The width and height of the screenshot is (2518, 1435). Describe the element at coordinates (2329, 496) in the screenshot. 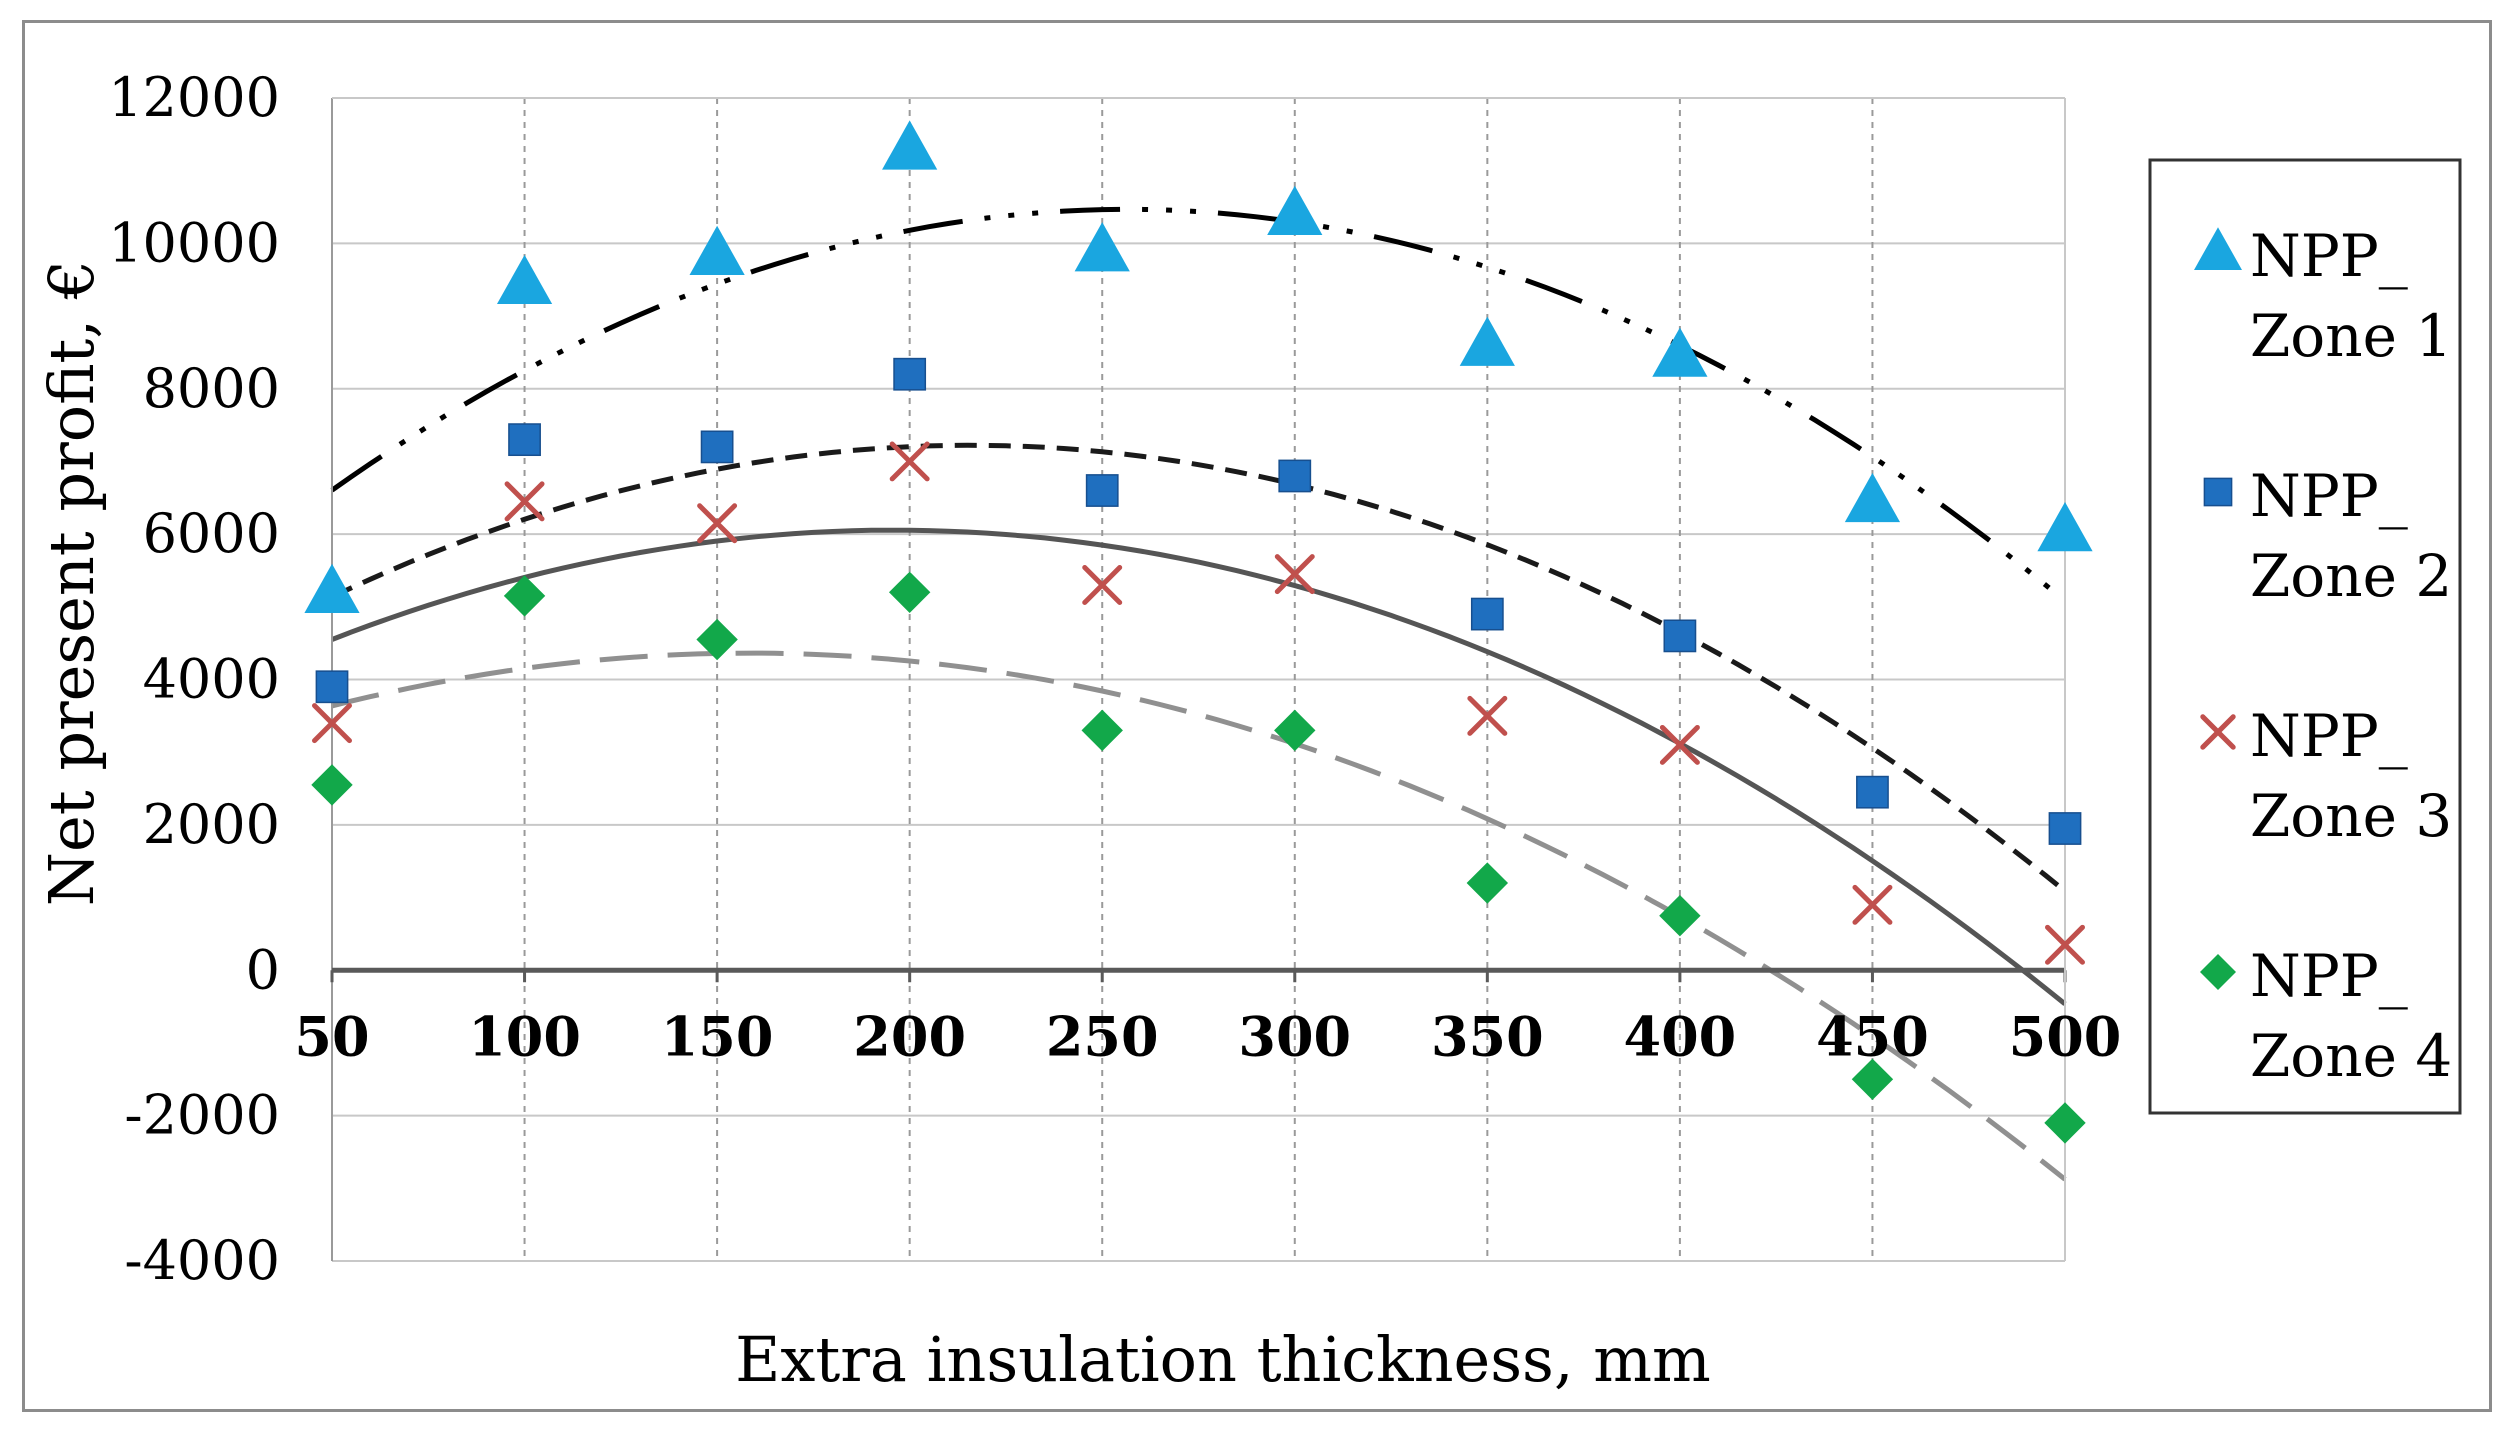

I see `legend-label-zone-2: NPP_` at that location.